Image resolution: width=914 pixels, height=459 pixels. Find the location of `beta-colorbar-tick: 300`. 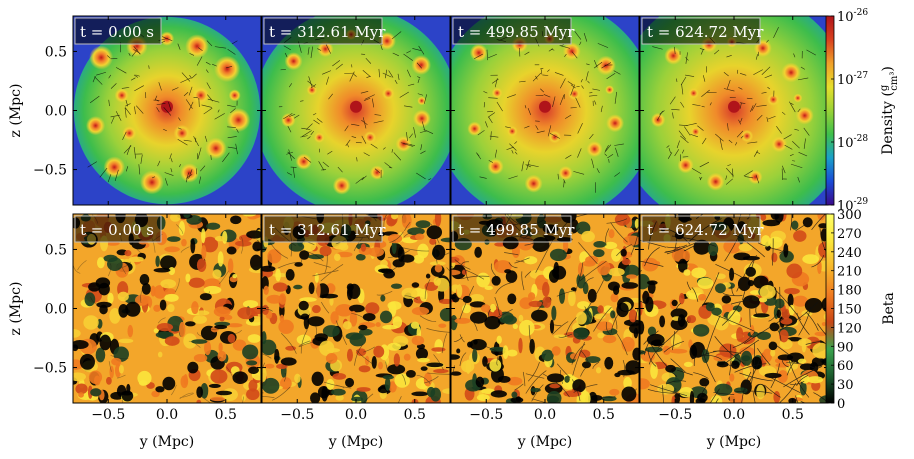

beta-colorbar-tick: 300 is located at coordinates (849, 215).